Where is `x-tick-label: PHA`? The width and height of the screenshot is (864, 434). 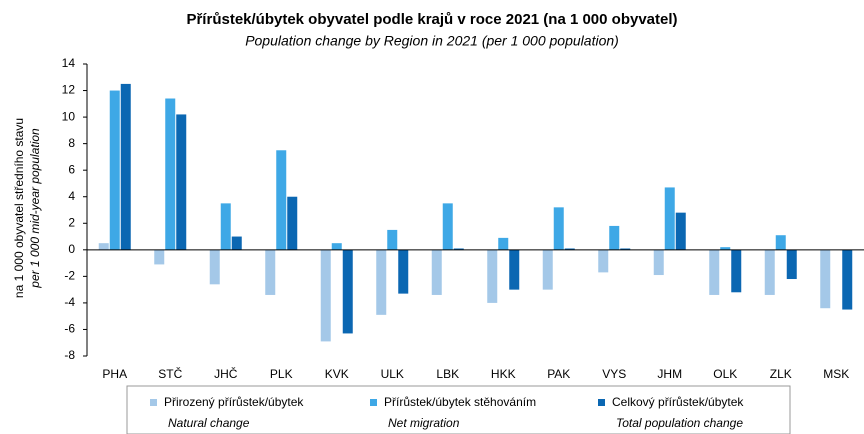
x-tick-label: PHA is located at coordinates (114, 374).